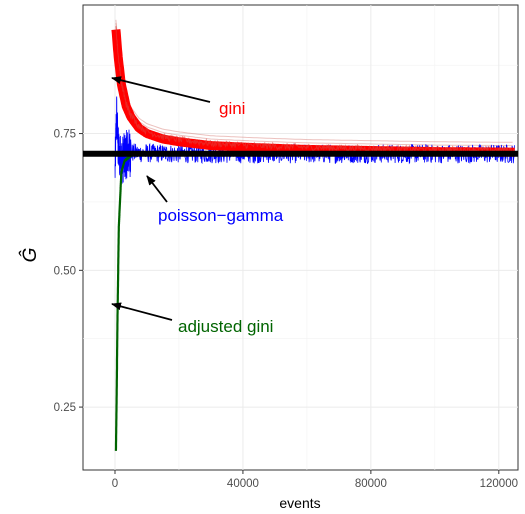  I want to click on y-tick-label: 0.25, so click(65, 408).